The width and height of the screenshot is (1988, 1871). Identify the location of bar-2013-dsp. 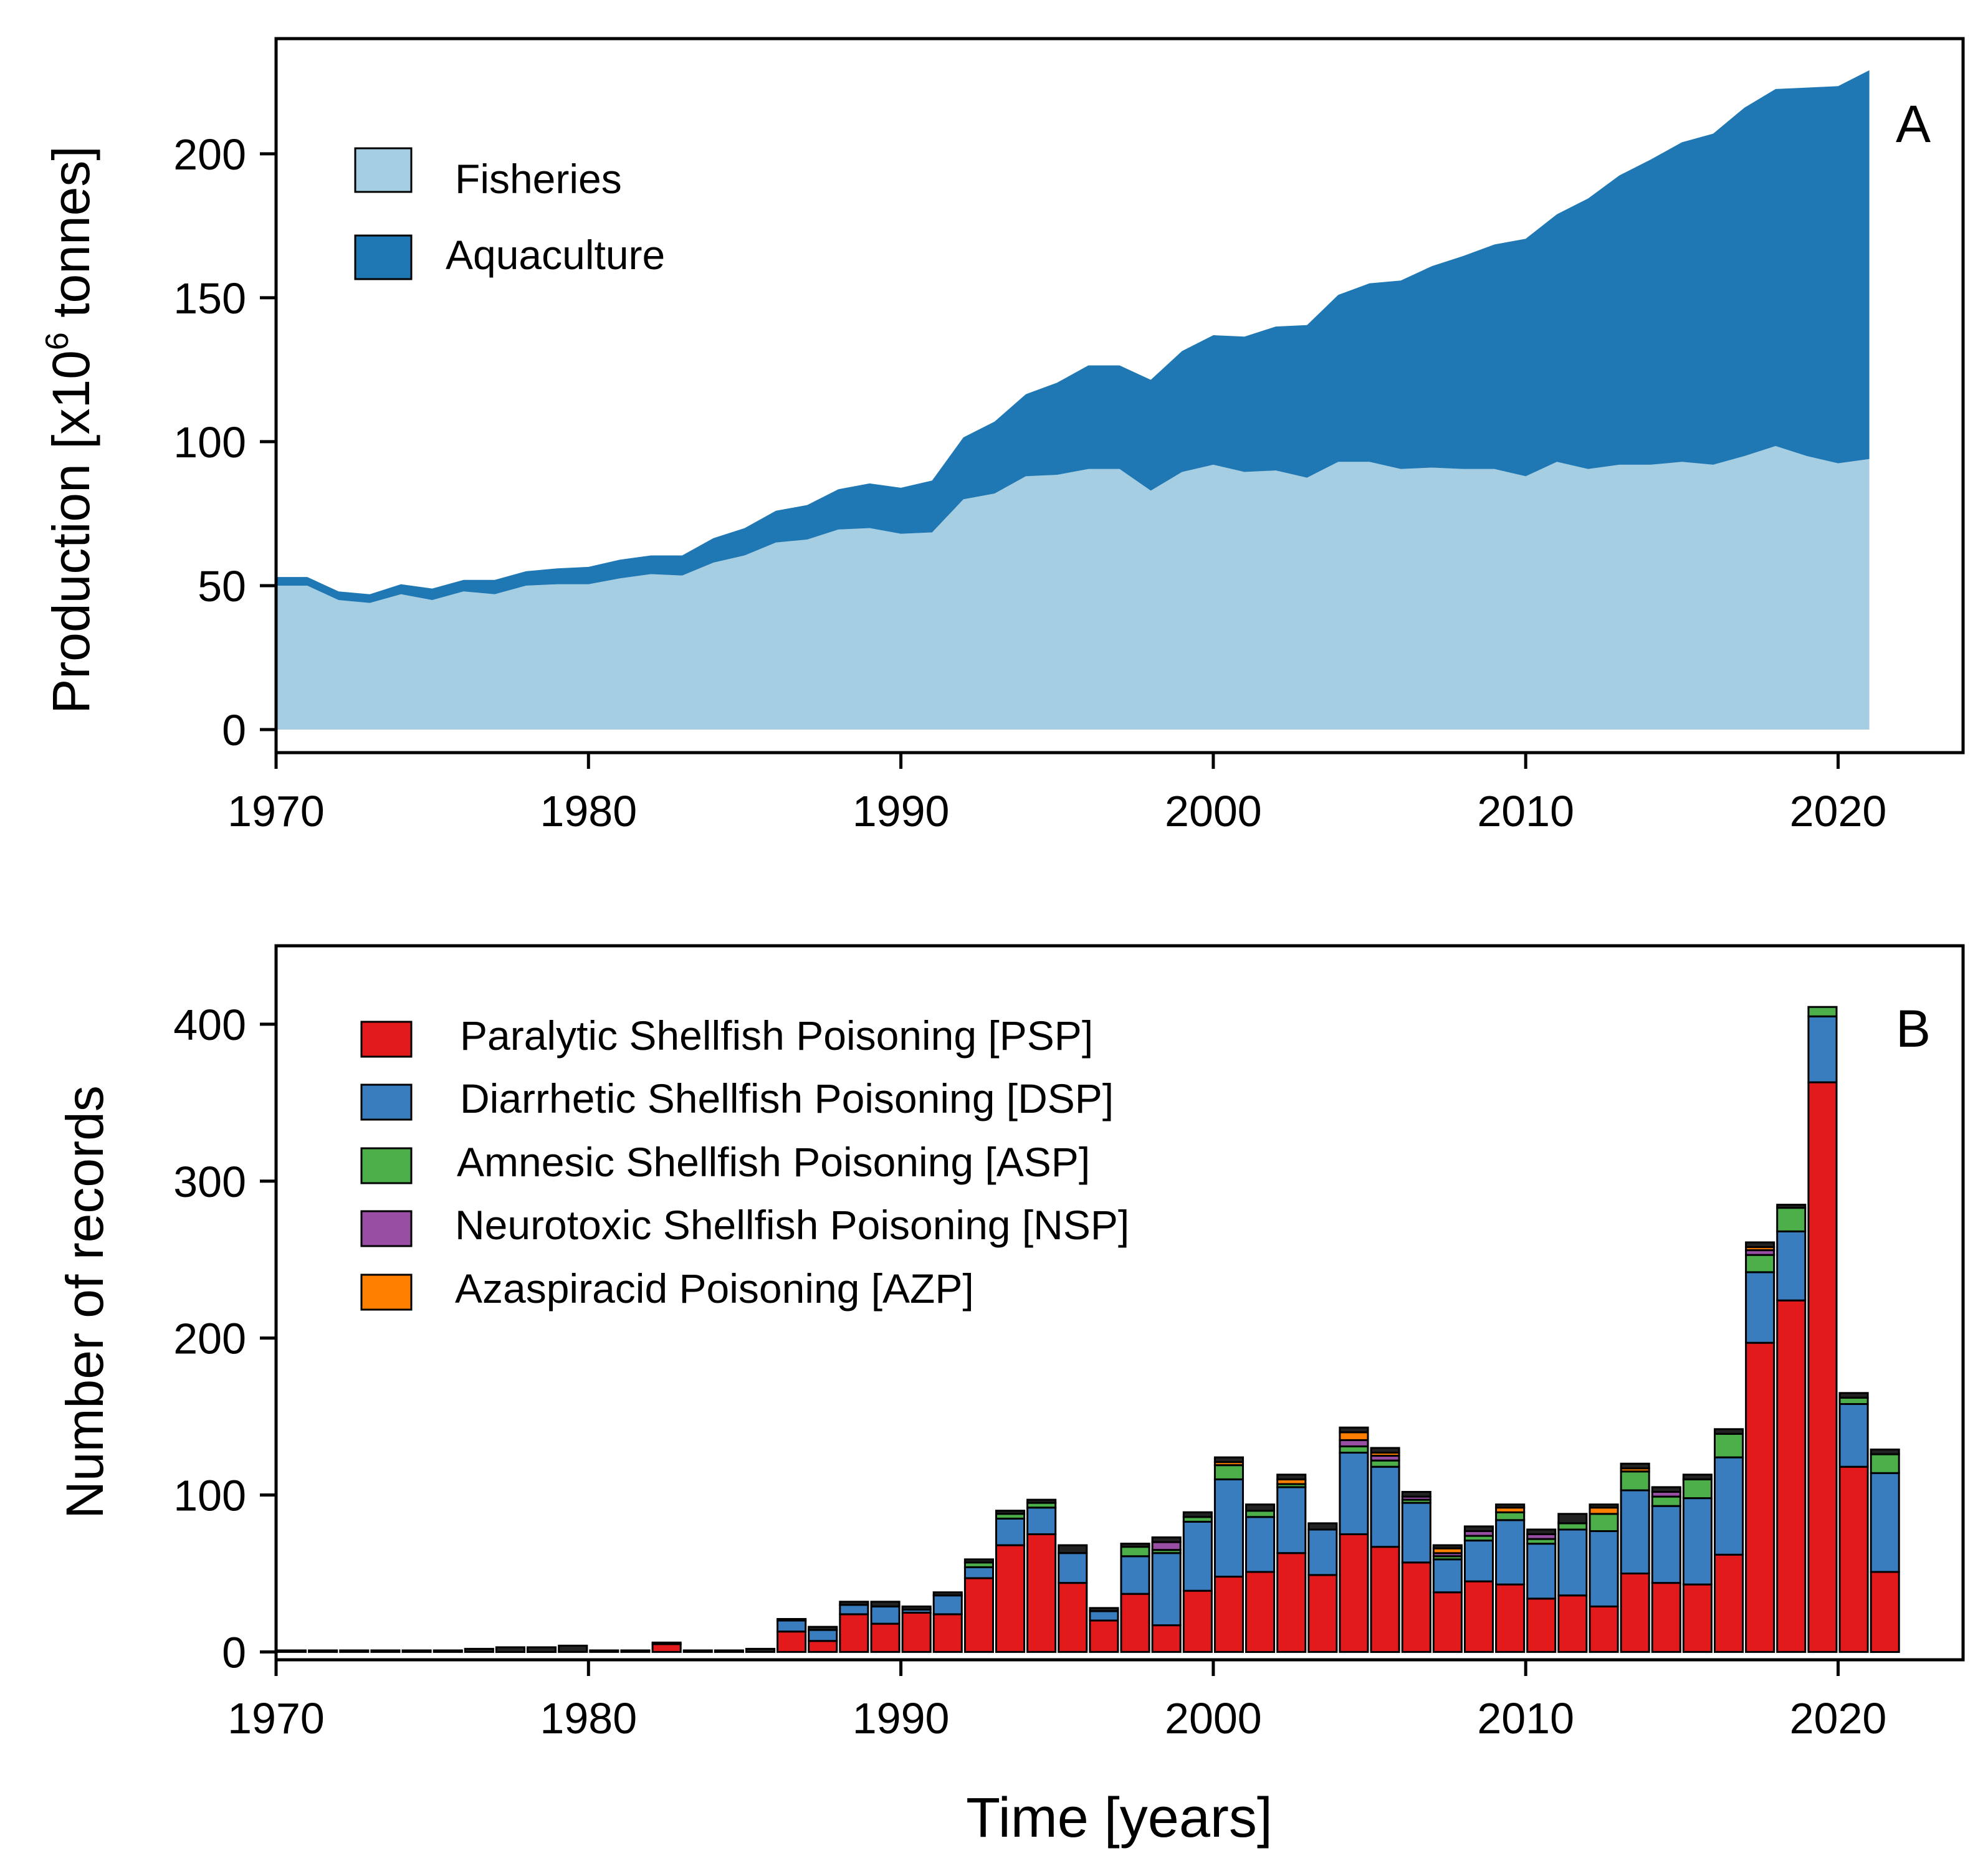
(1604, 1568).